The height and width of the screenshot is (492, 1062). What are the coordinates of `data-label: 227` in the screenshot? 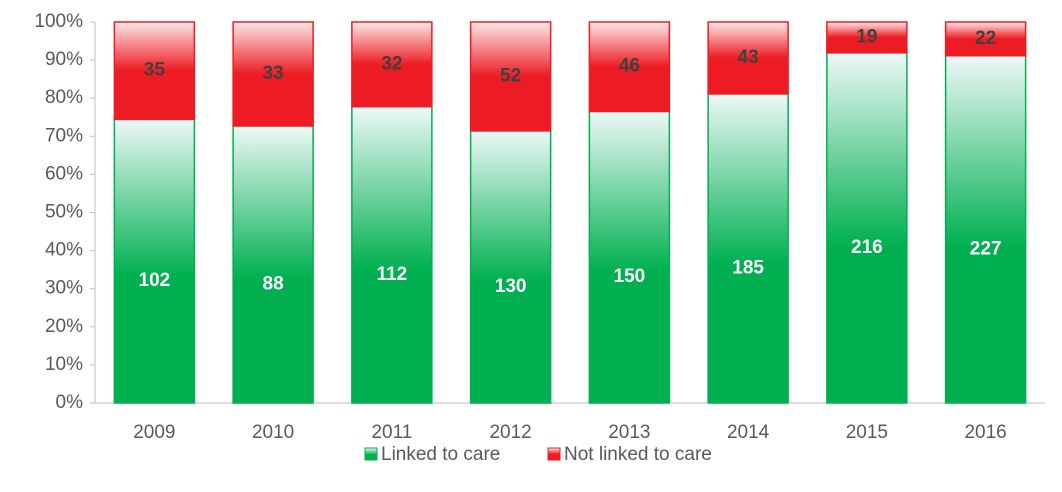 It's located at (986, 248).